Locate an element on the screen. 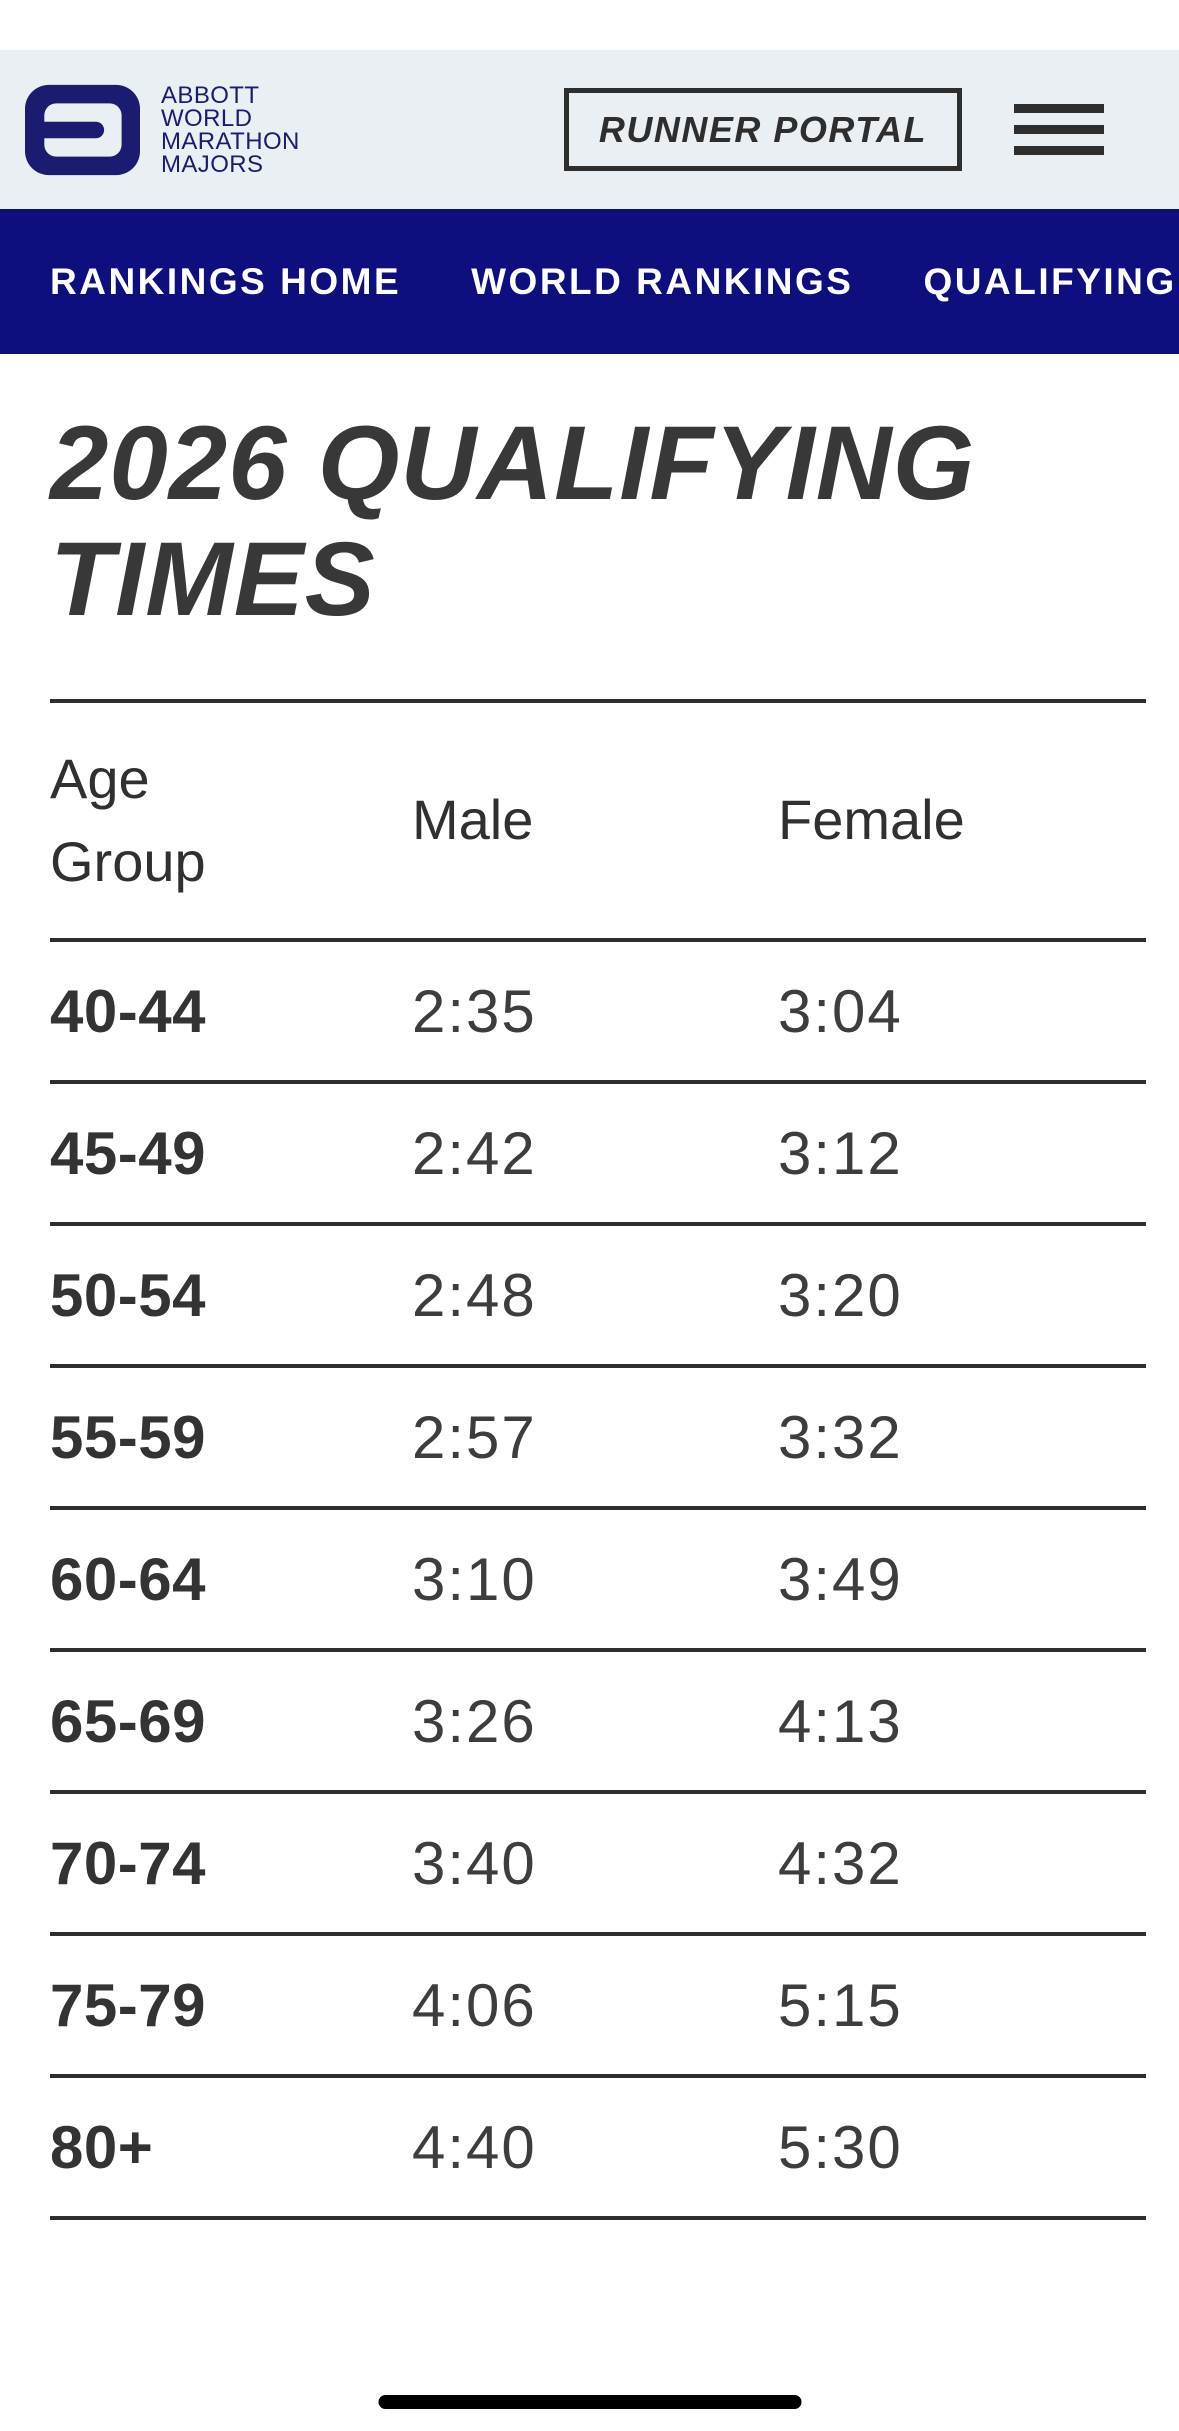  male-time-cell: 2:42 is located at coordinates (474, 1153).